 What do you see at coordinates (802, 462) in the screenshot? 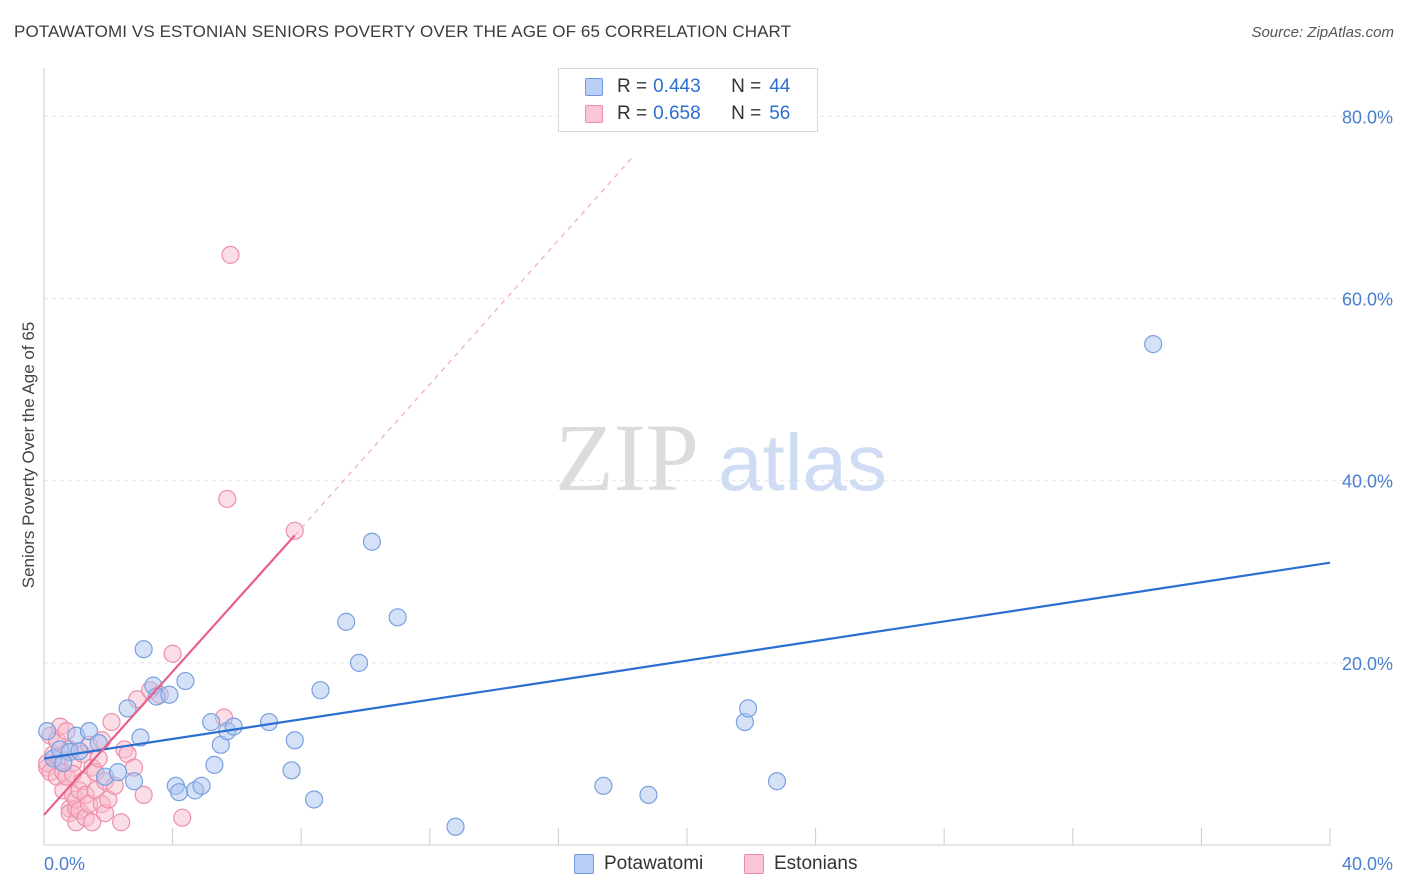
I see `watermark-atlas: atlas` at bounding box center [802, 462].